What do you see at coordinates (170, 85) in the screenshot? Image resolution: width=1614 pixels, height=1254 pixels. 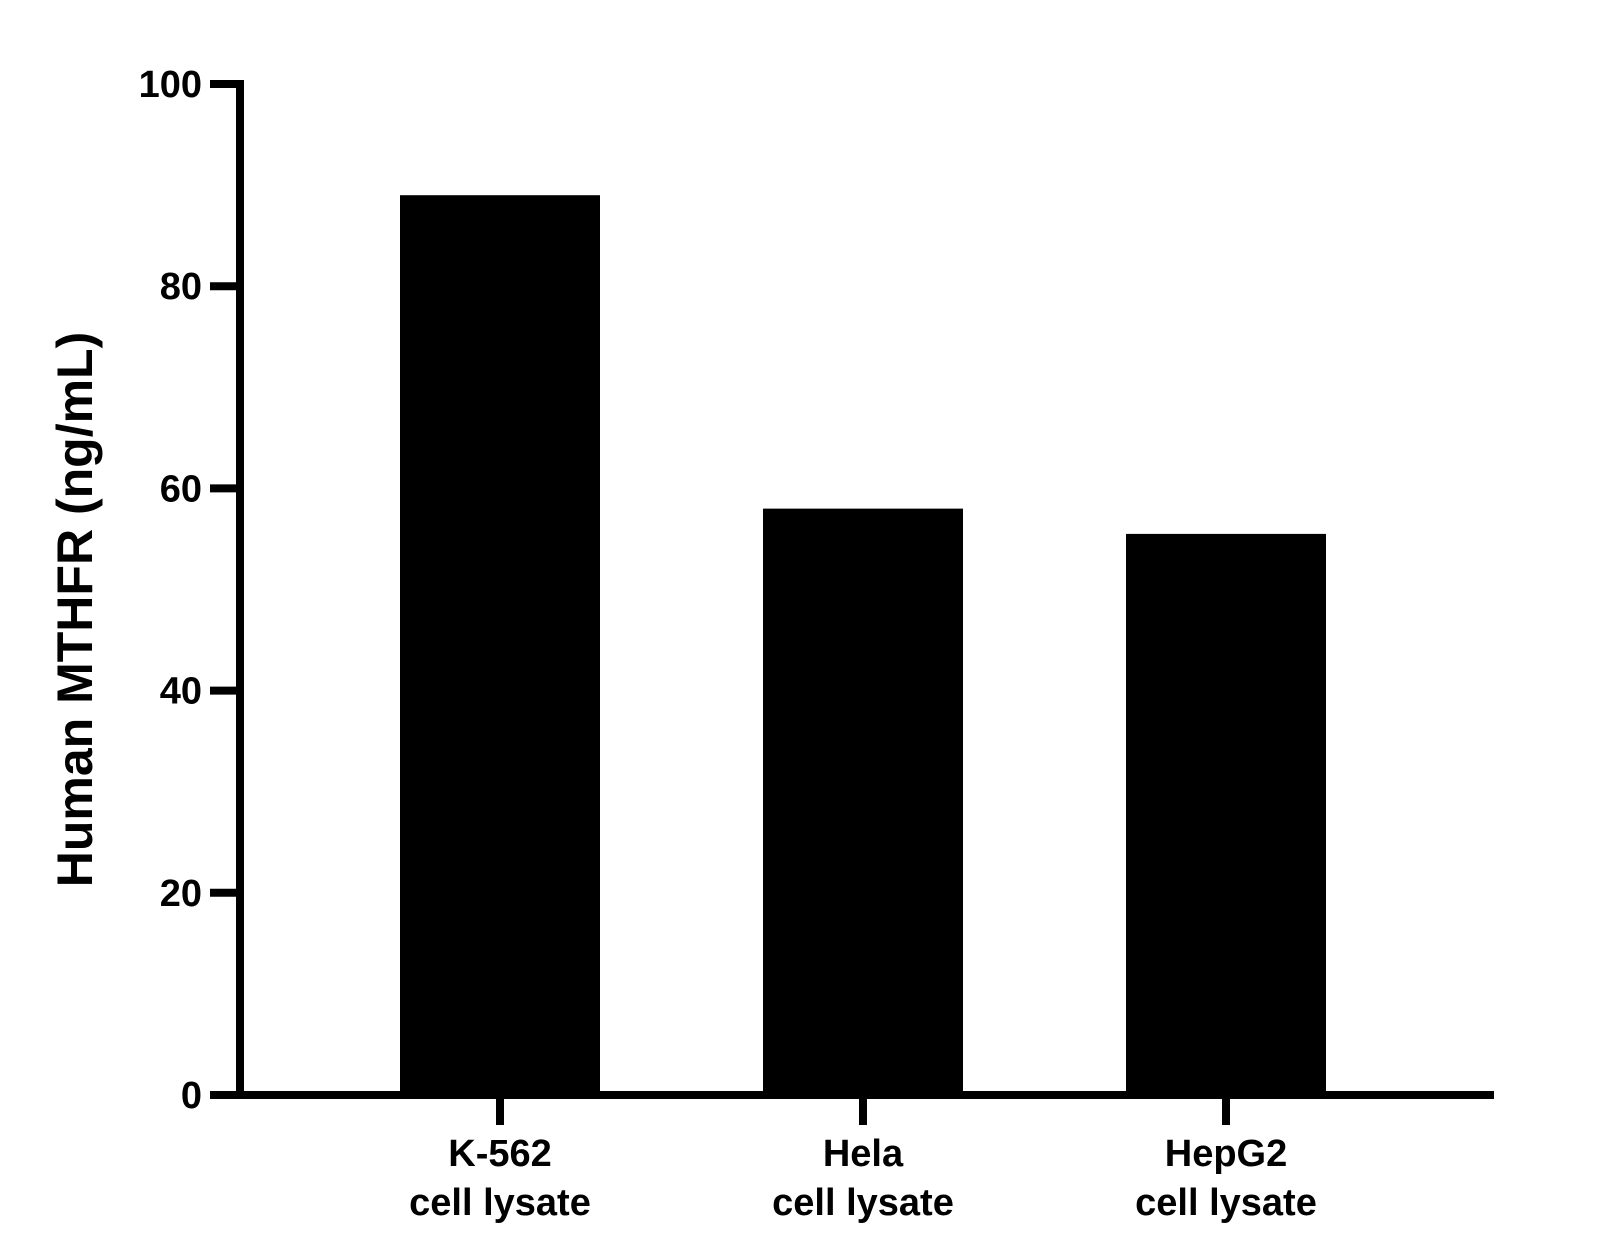 I see `y-tick-label: 100` at bounding box center [170, 85].